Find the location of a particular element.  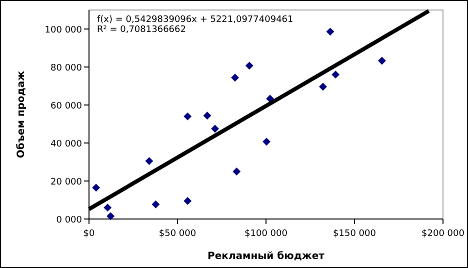

y-axis-title: Объем продаж is located at coordinates (21, 114).